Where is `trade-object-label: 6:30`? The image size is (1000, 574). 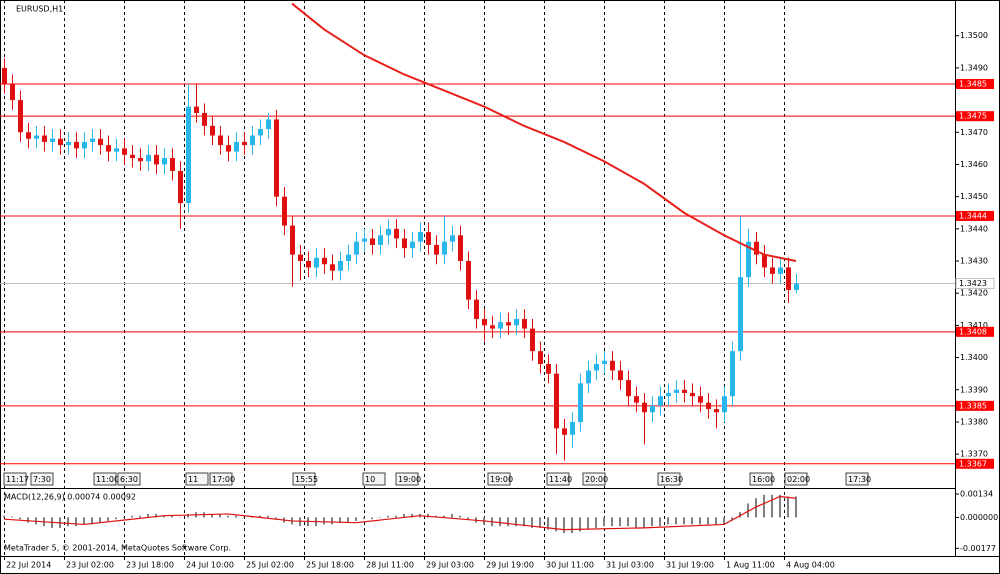 trade-object-label: 6:30 is located at coordinates (129, 479).